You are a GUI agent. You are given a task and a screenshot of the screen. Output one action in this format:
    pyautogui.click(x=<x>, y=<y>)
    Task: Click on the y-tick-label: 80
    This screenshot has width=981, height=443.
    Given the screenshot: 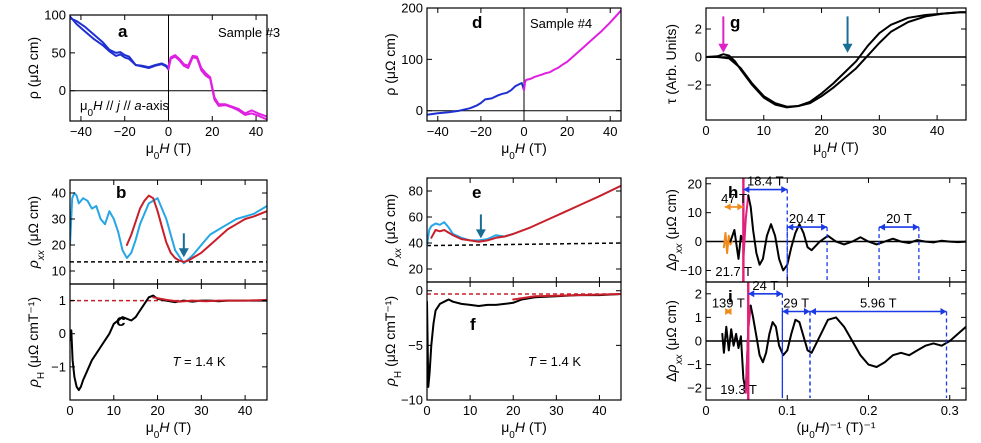 What is the action you would take?
    pyautogui.click(x=416, y=191)
    